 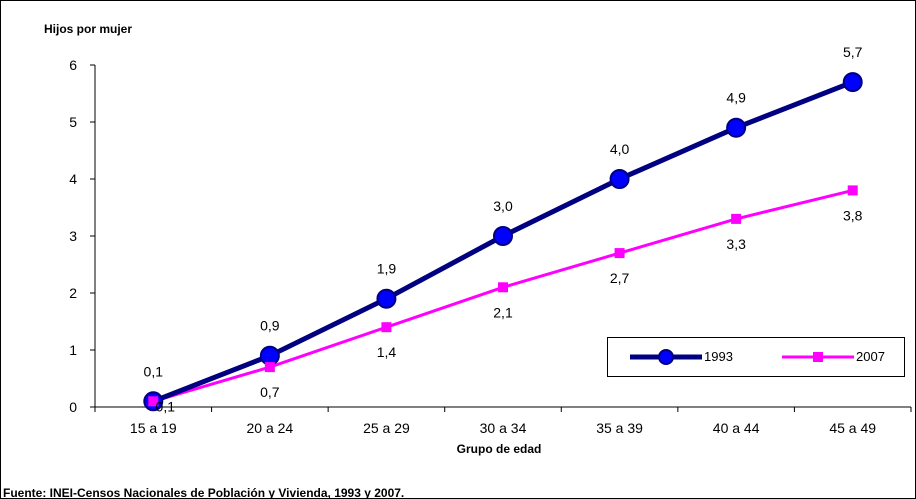 What do you see at coordinates (154, 371) in the screenshot?
I see `data-label-1993: 0,1` at bounding box center [154, 371].